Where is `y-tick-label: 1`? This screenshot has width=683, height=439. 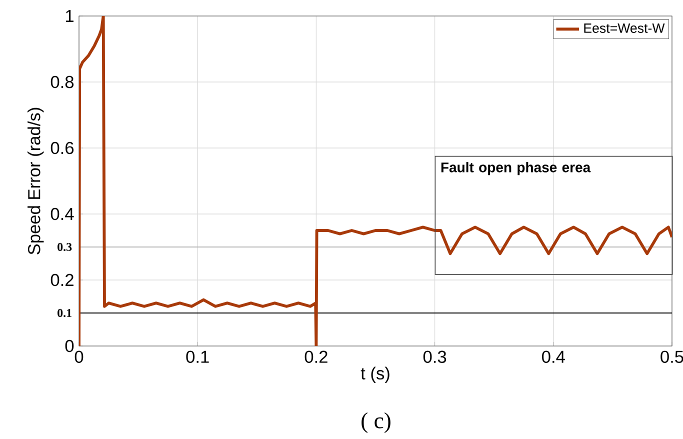
y-tick-label: 1 is located at coordinates (70, 16).